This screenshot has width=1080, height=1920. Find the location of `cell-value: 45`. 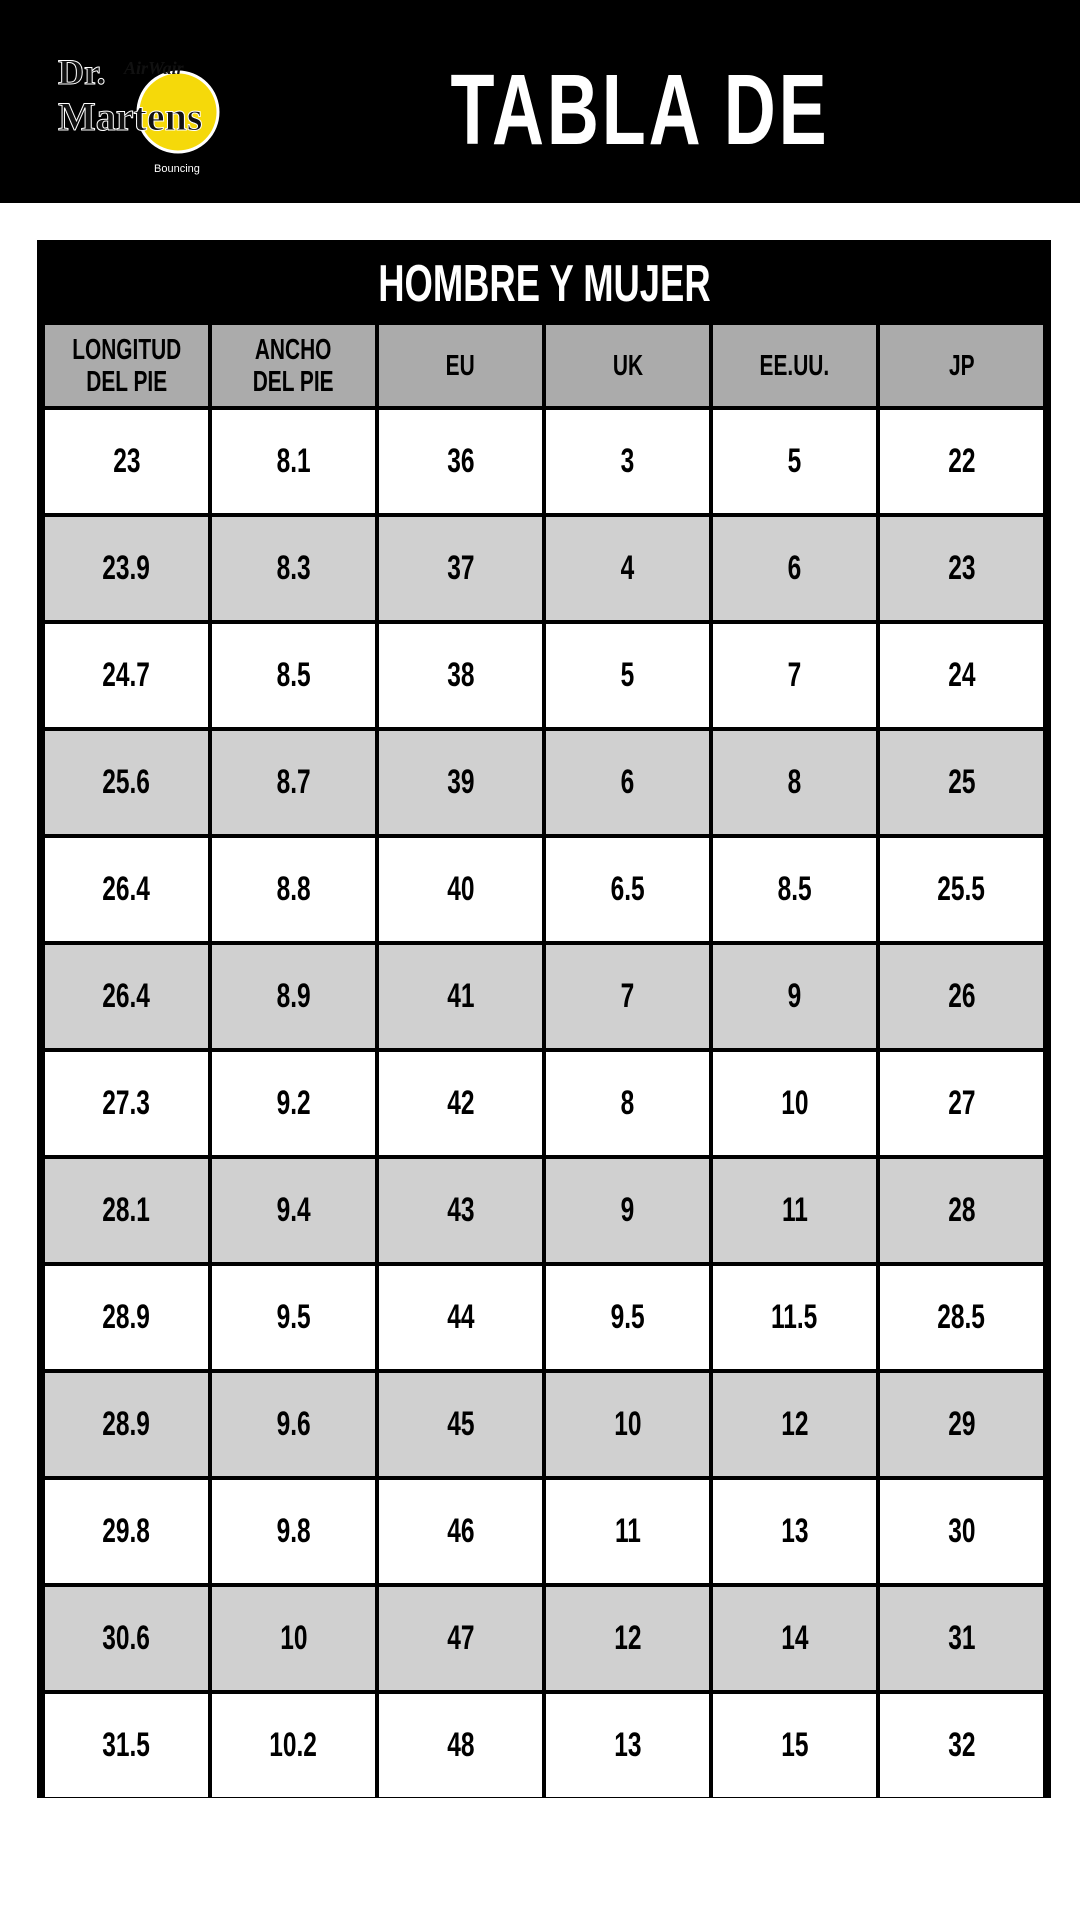

cell-value: 45 is located at coordinates (460, 1424).